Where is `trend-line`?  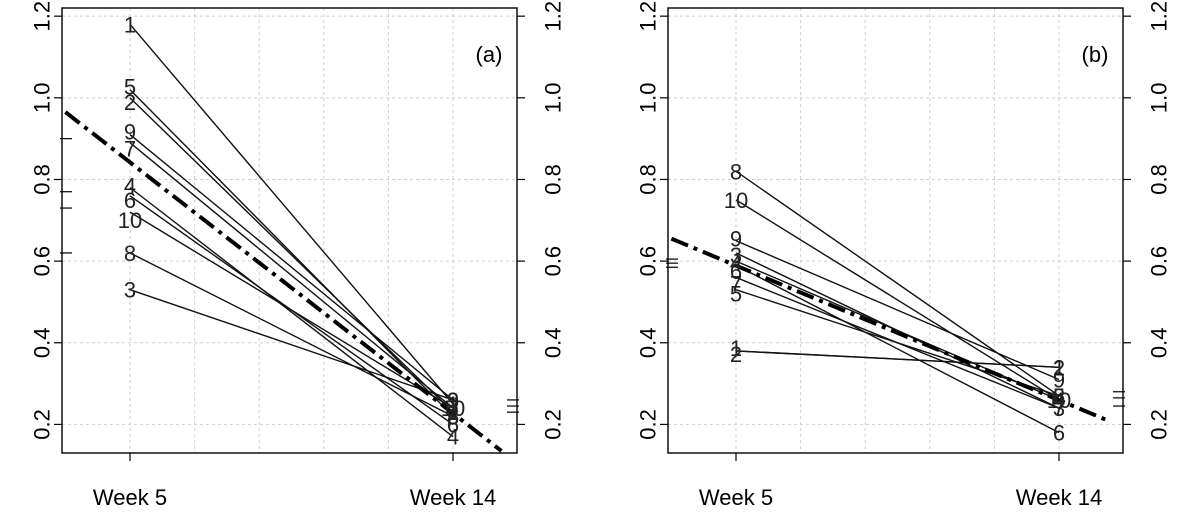 trend-line is located at coordinates (889, 329).